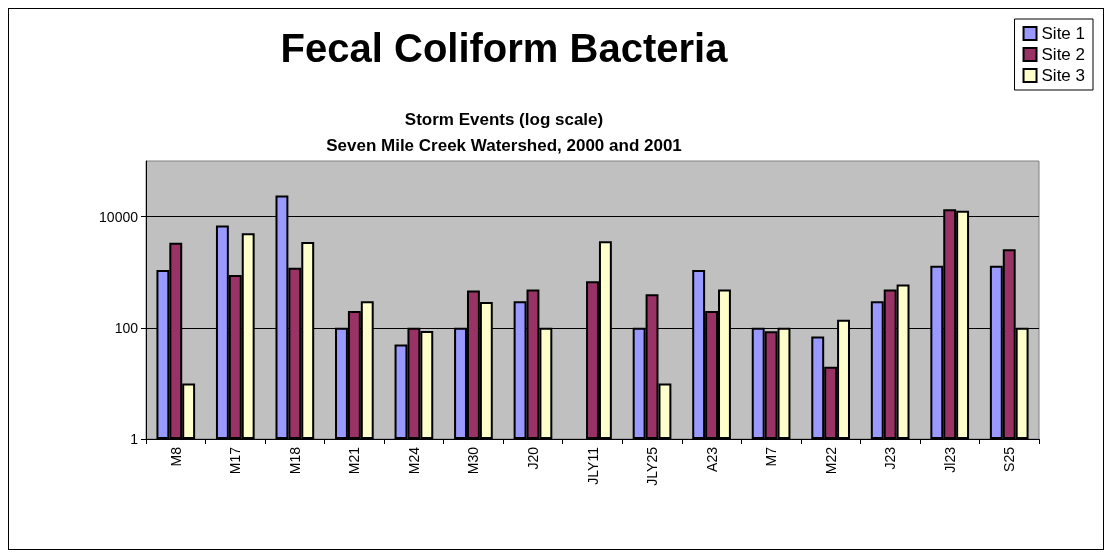 This screenshot has width=1112, height=558. What do you see at coordinates (771, 456) in the screenshot?
I see `x-tick-label: M7` at bounding box center [771, 456].